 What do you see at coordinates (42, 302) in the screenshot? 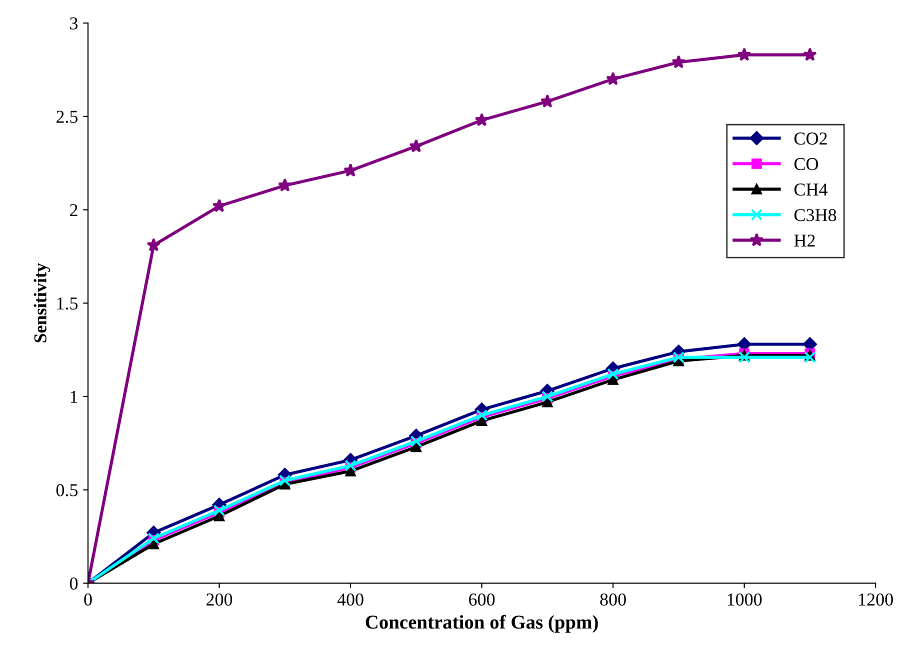
I see `y-axis-title: Sensitivity` at bounding box center [42, 302].